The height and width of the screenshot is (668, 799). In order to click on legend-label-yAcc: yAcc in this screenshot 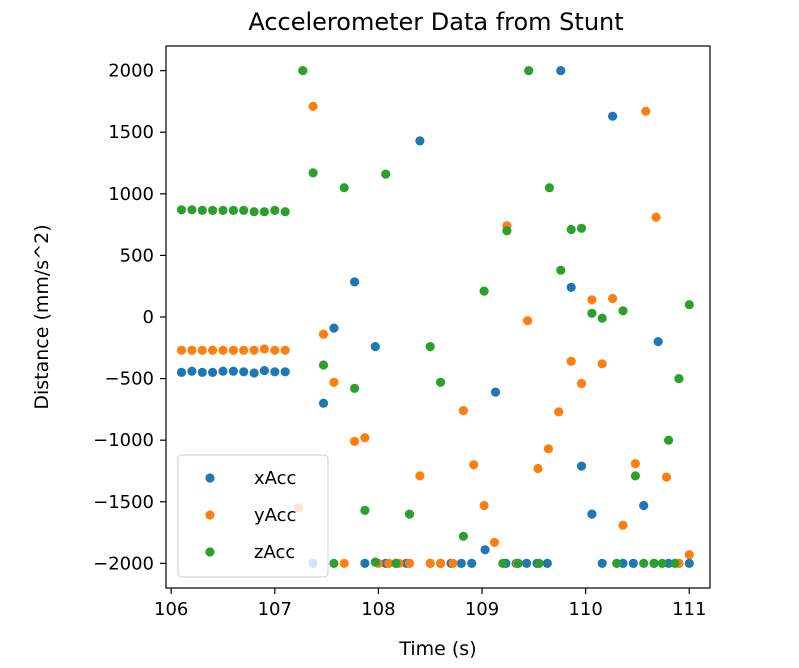, I will do `click(275, 515)`.